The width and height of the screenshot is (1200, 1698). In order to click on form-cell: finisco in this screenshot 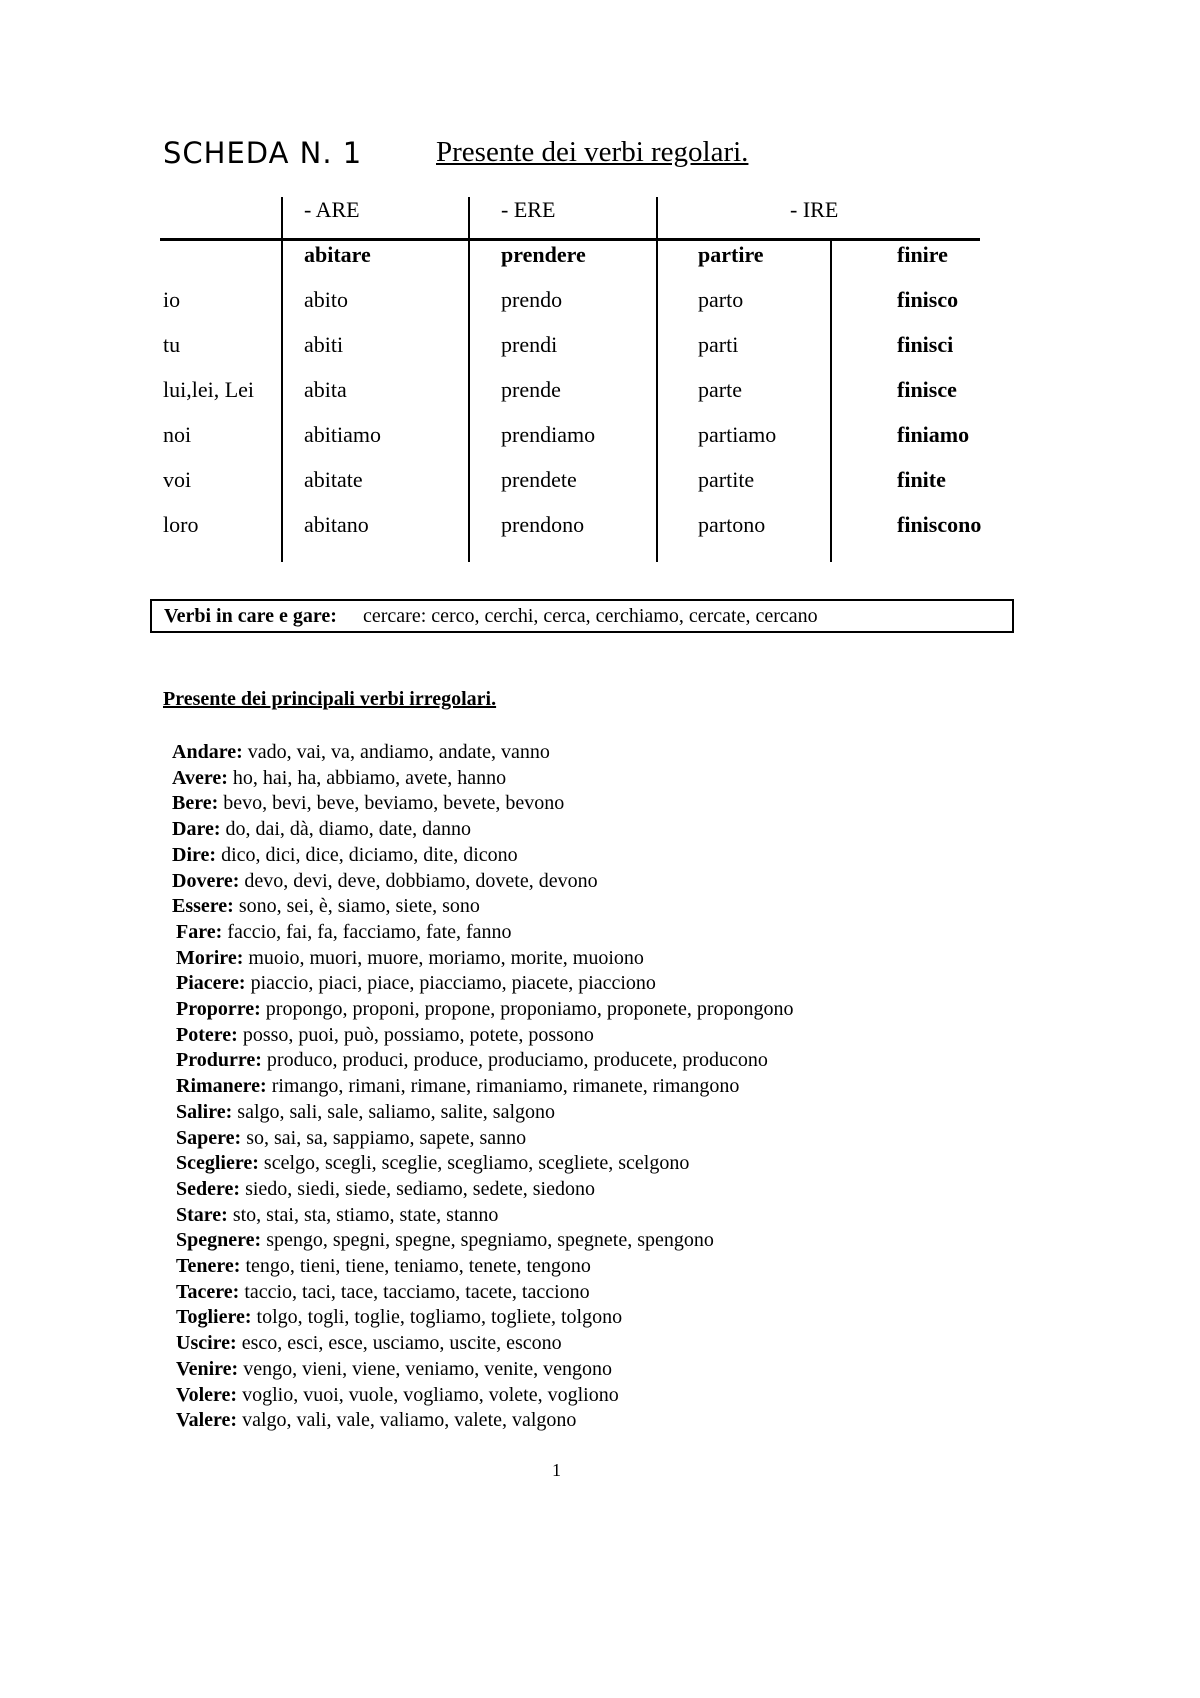, I will do `click(928, 299)`.